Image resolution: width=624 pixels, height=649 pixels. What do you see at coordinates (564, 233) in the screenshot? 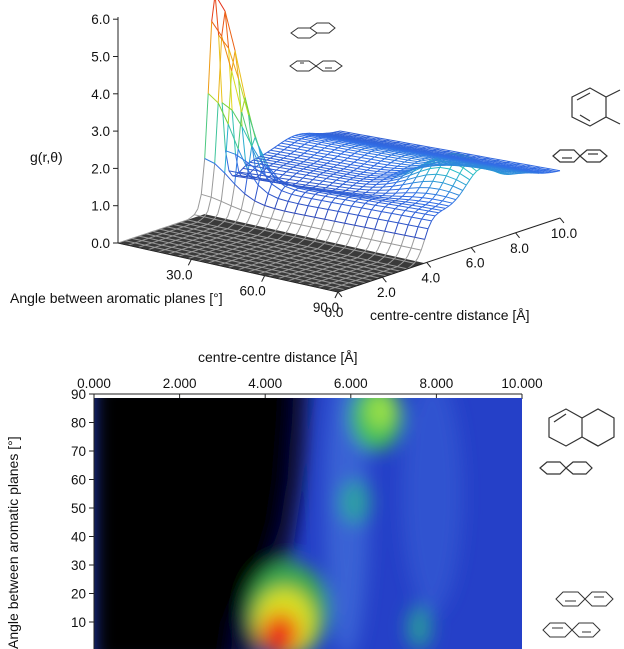
I see `distance-tick-label: 10.0` at bounding box center [564, 233].